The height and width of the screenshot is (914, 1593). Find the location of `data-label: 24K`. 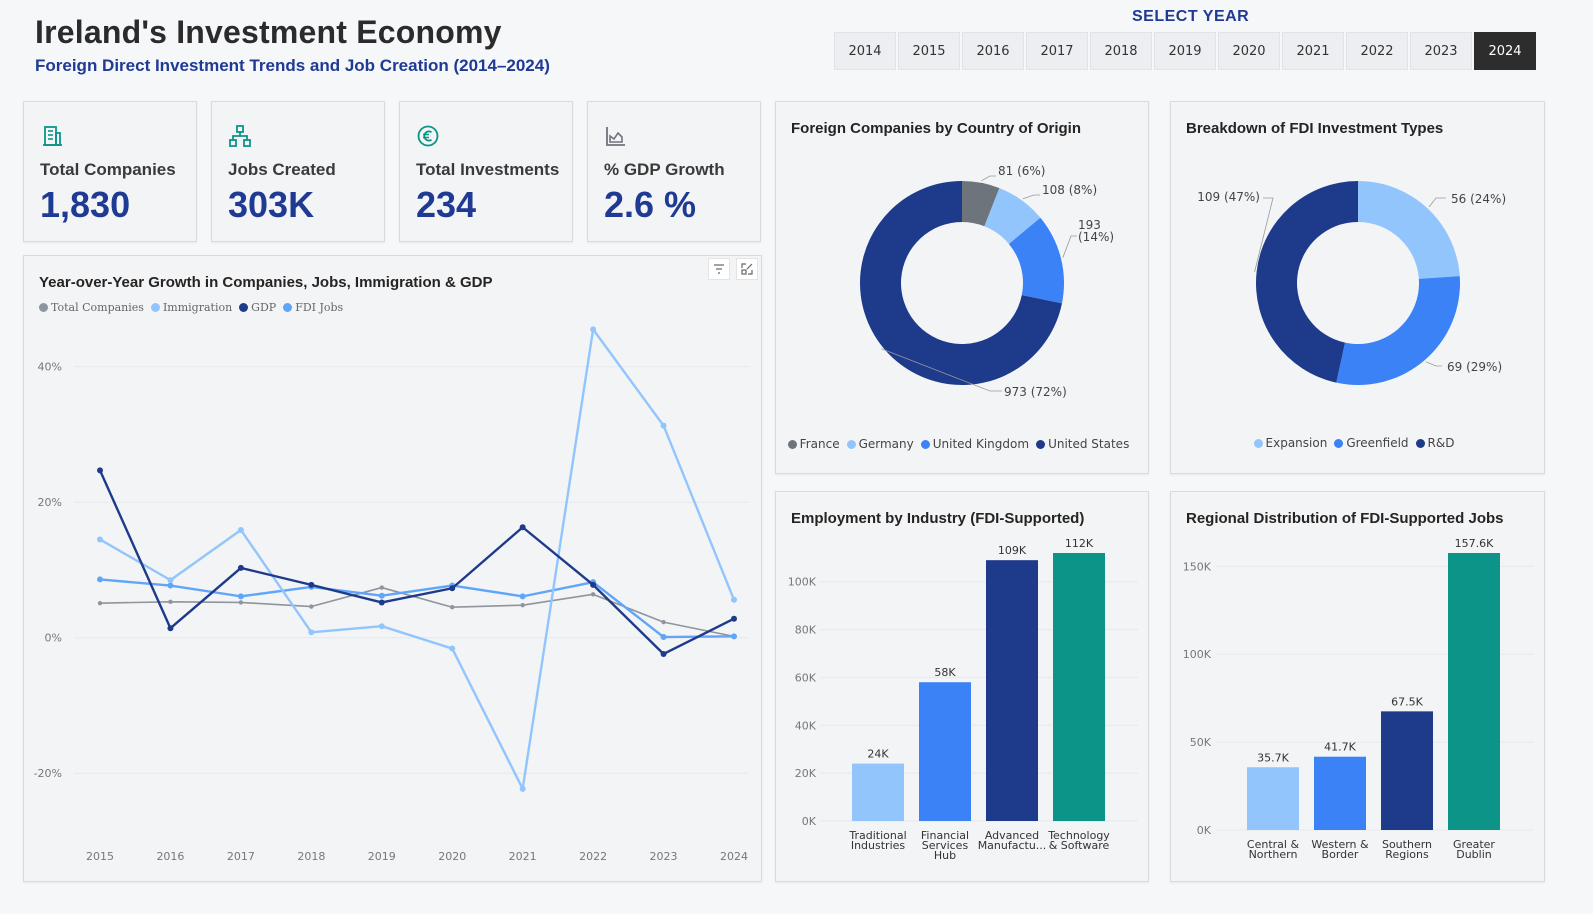

data-label: 24K is located at coordinates (878, 754).